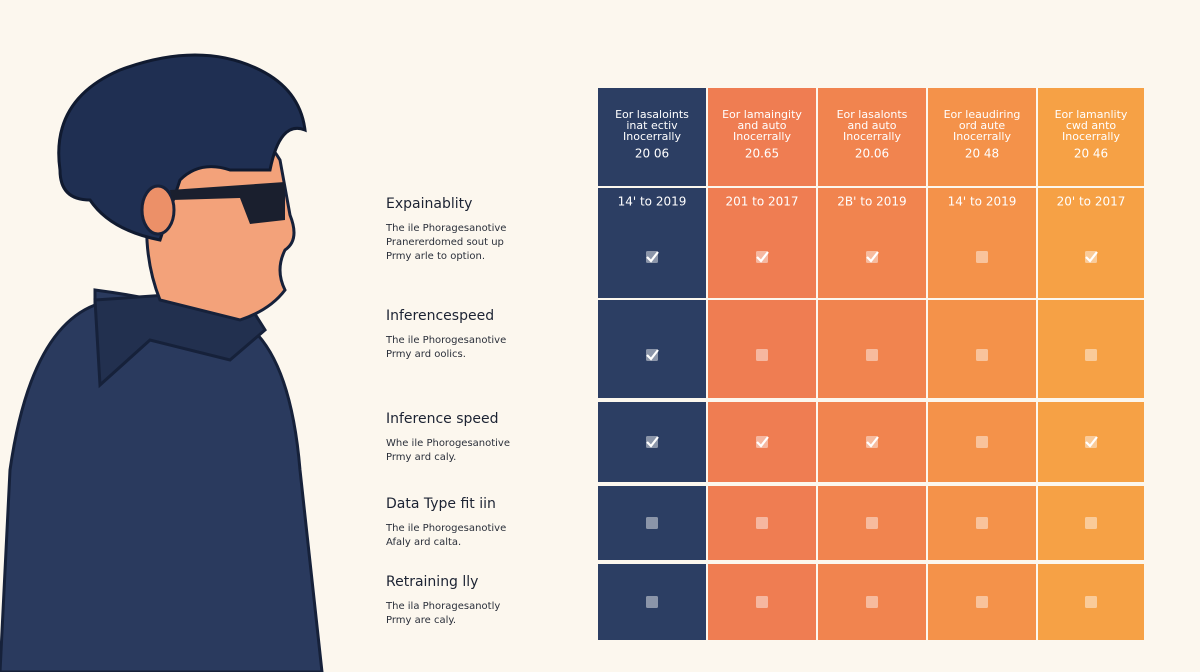  I want to click on header-text: Eor lamanlity, so click(1091, 114).